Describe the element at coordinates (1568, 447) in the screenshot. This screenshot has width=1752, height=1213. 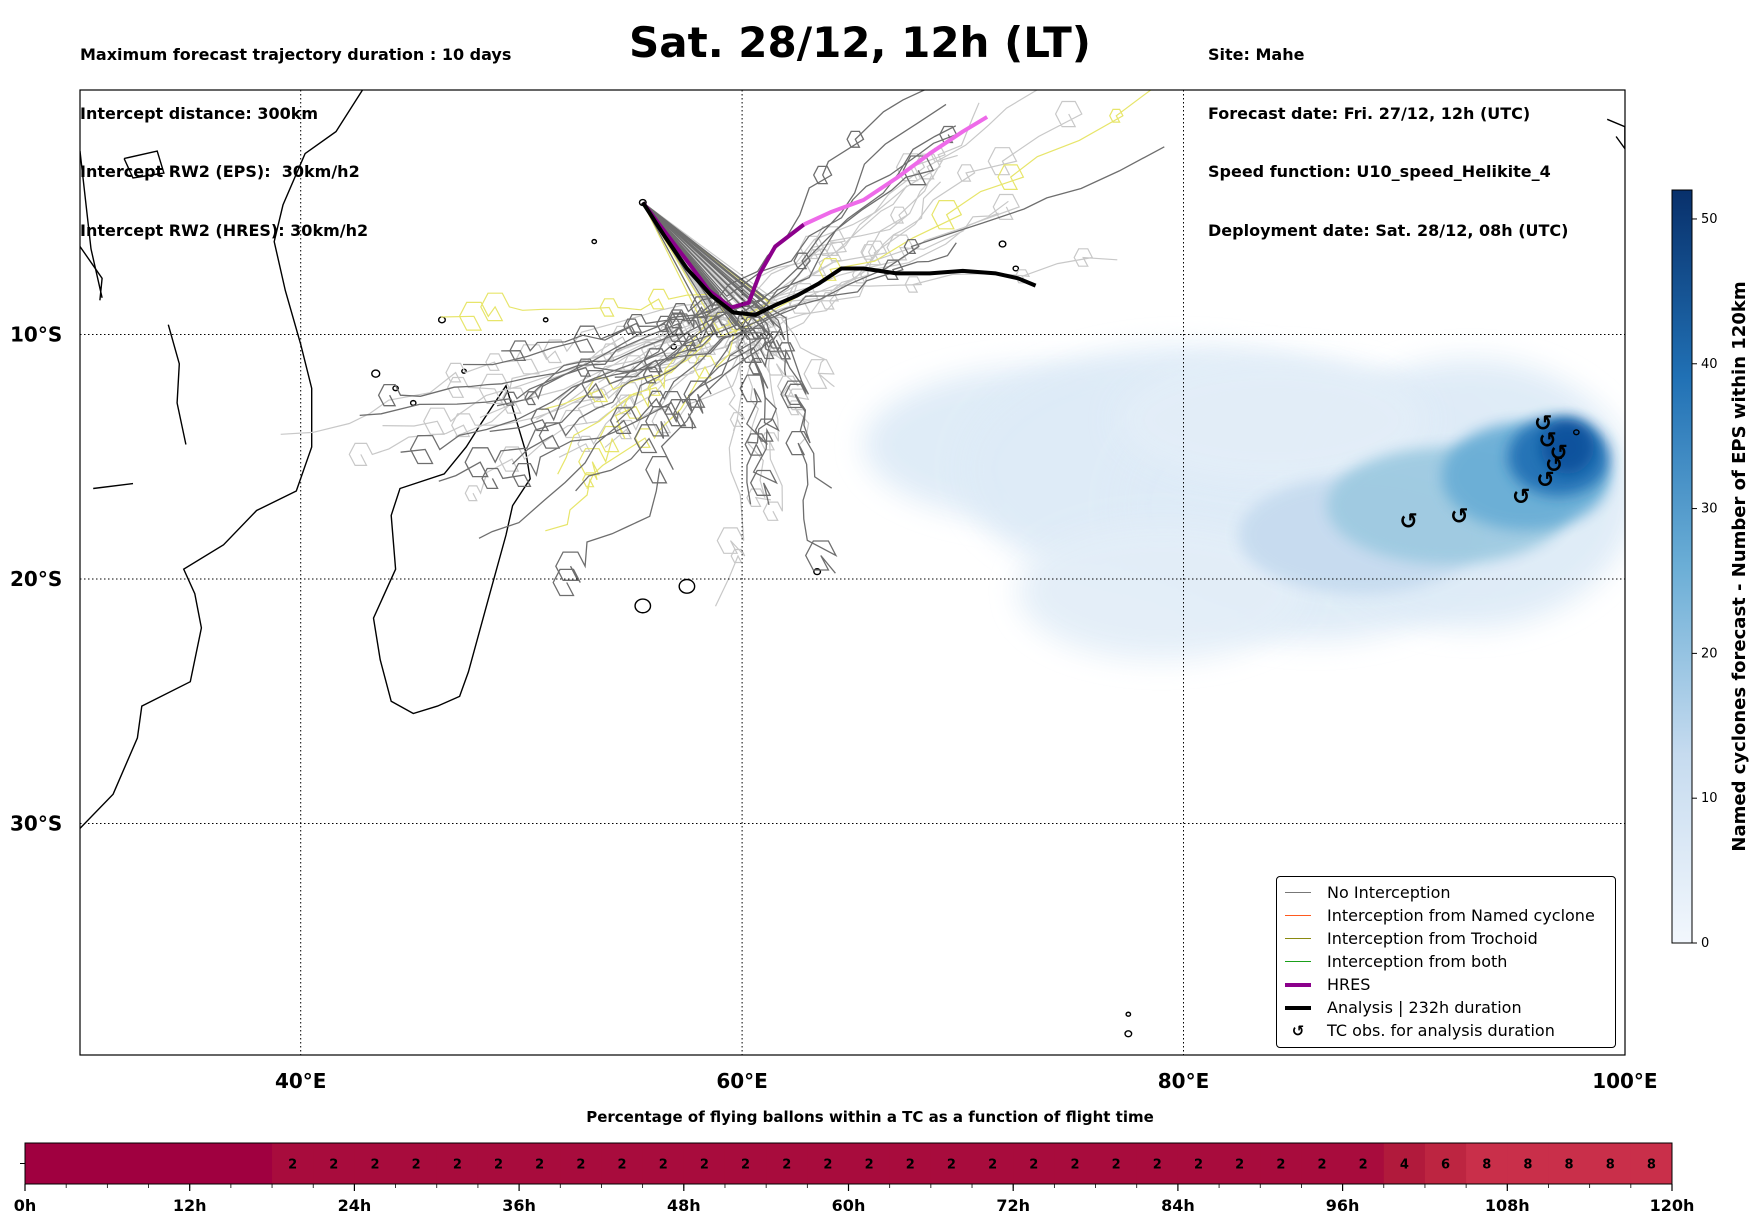
I see `density-blob` at that location.